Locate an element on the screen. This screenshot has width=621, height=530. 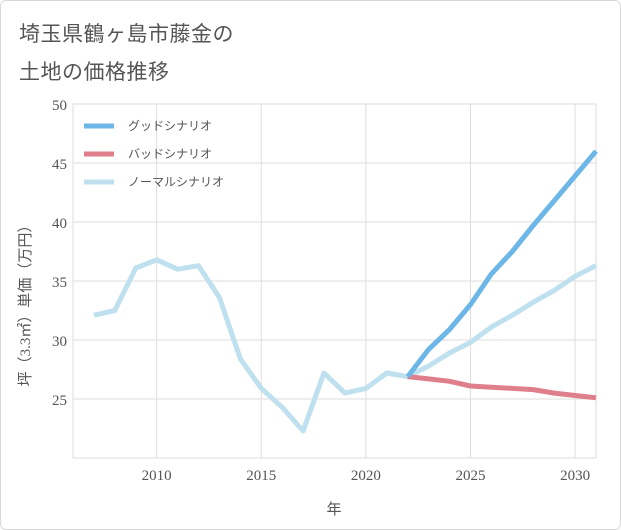
x-tick-label: 2020 is located at coordinates (366, 476).